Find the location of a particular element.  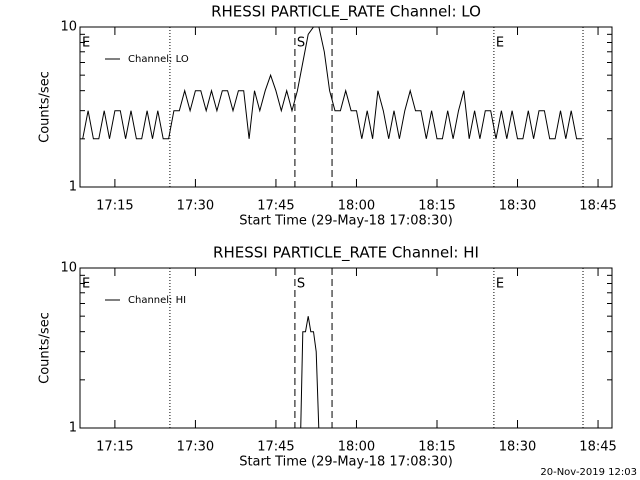

chart-title: RHESSI PARTICLE_RATE Channel: HI is located at coordinates (346, 253).